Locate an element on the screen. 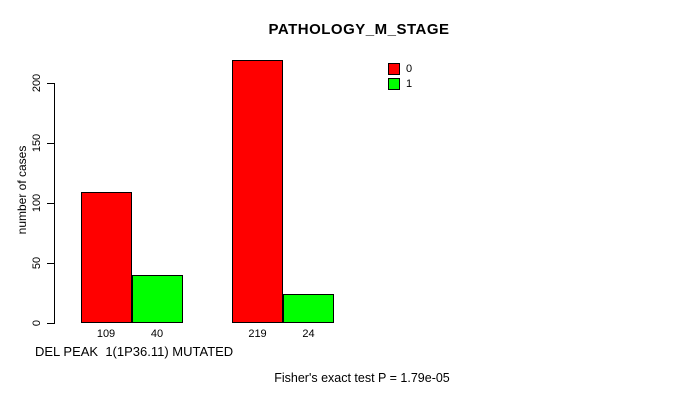 Image resolution: width=690 pixels, height=400 pixels. legend-item-1: 1 is located at coordinates (400, 84).